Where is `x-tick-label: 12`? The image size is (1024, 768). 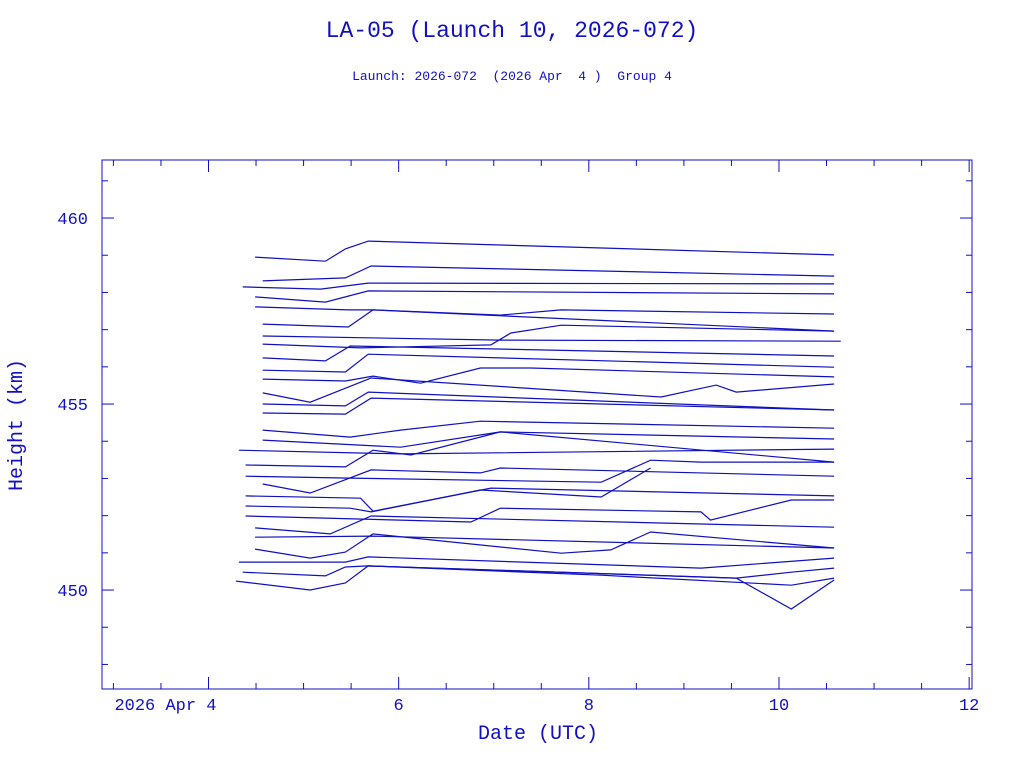 x-tick-label: 12 is located at coordinates (969, 706).